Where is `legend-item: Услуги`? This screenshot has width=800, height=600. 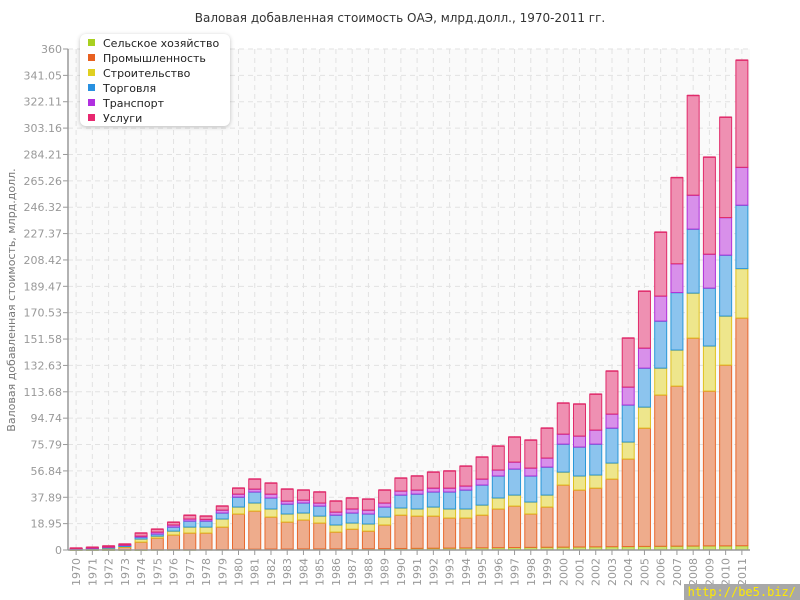 legend-item: Услуги is located at coordinates (115, 119).